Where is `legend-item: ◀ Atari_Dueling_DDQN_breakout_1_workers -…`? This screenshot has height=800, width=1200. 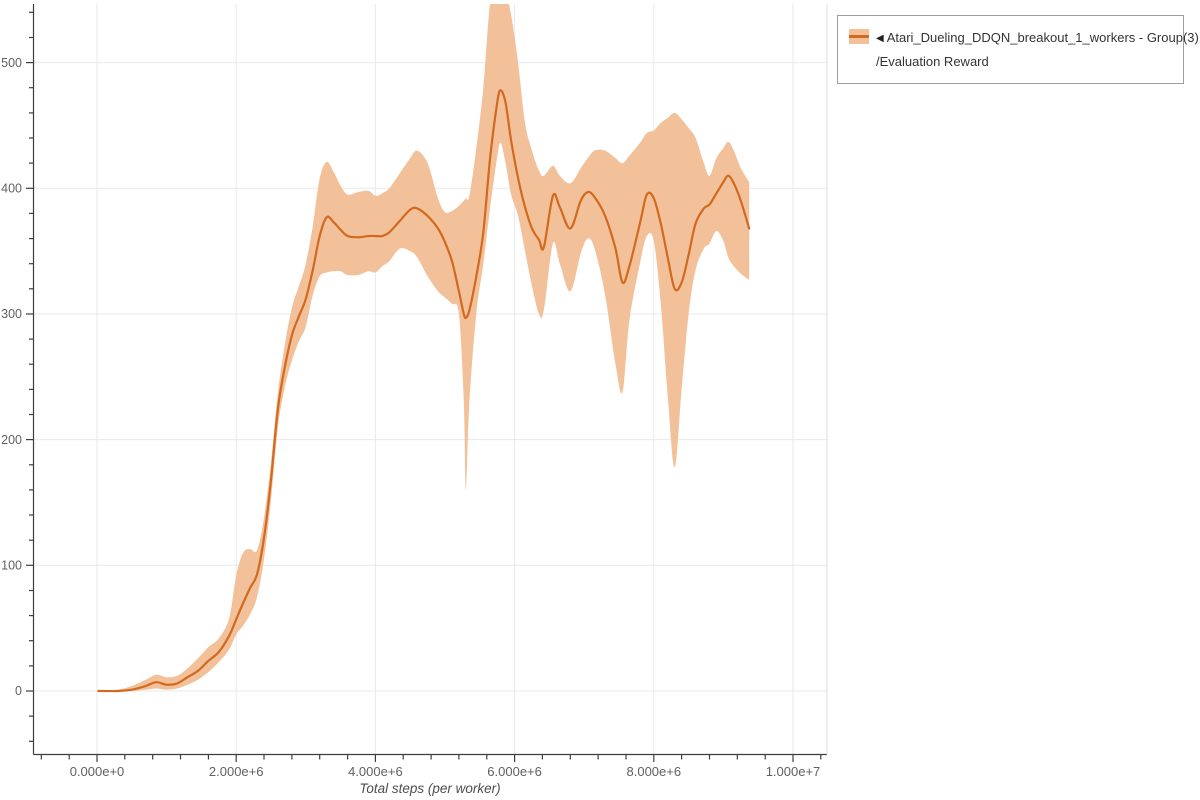 legend-item: ◀ Atari_Dueling_DDQN_breakout_1_workers -… is located at coordinates (1037, 49).